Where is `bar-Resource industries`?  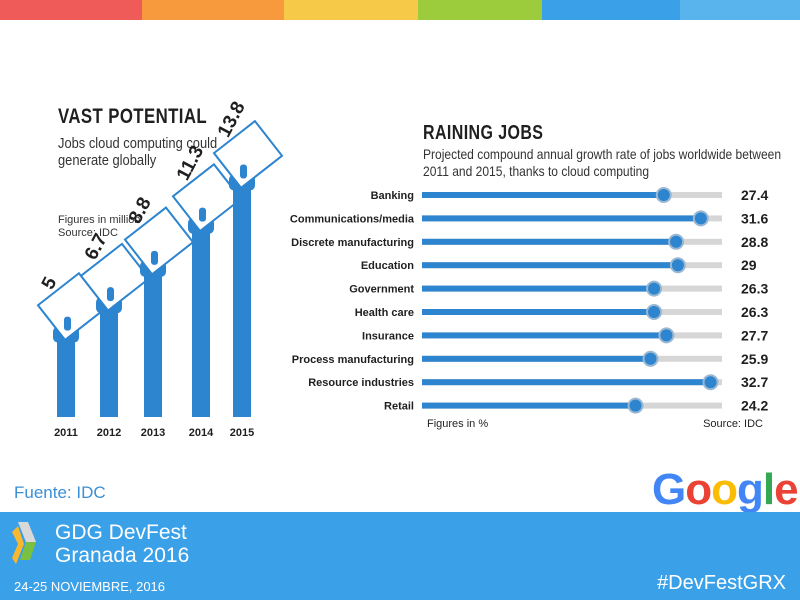
bar-Resource industries is located at coordinates (566, 382).